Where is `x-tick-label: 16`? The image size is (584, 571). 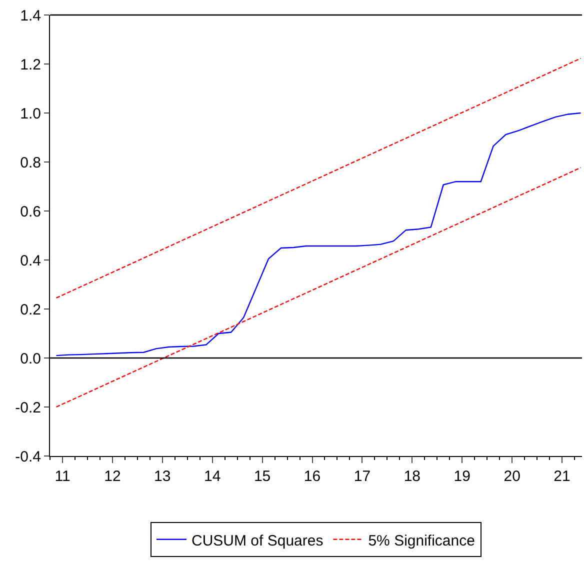 x-tick-label: 16 is located at coordinates (312, 476).